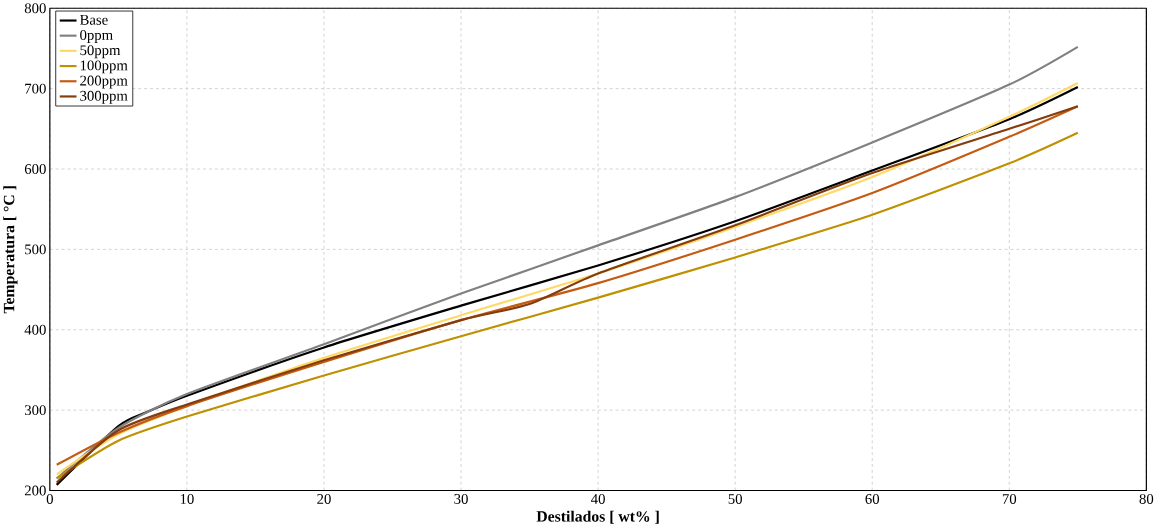  Describe the element at coordinates (94, 19) in the screenshot. I see `legend-label: Base` at that location.